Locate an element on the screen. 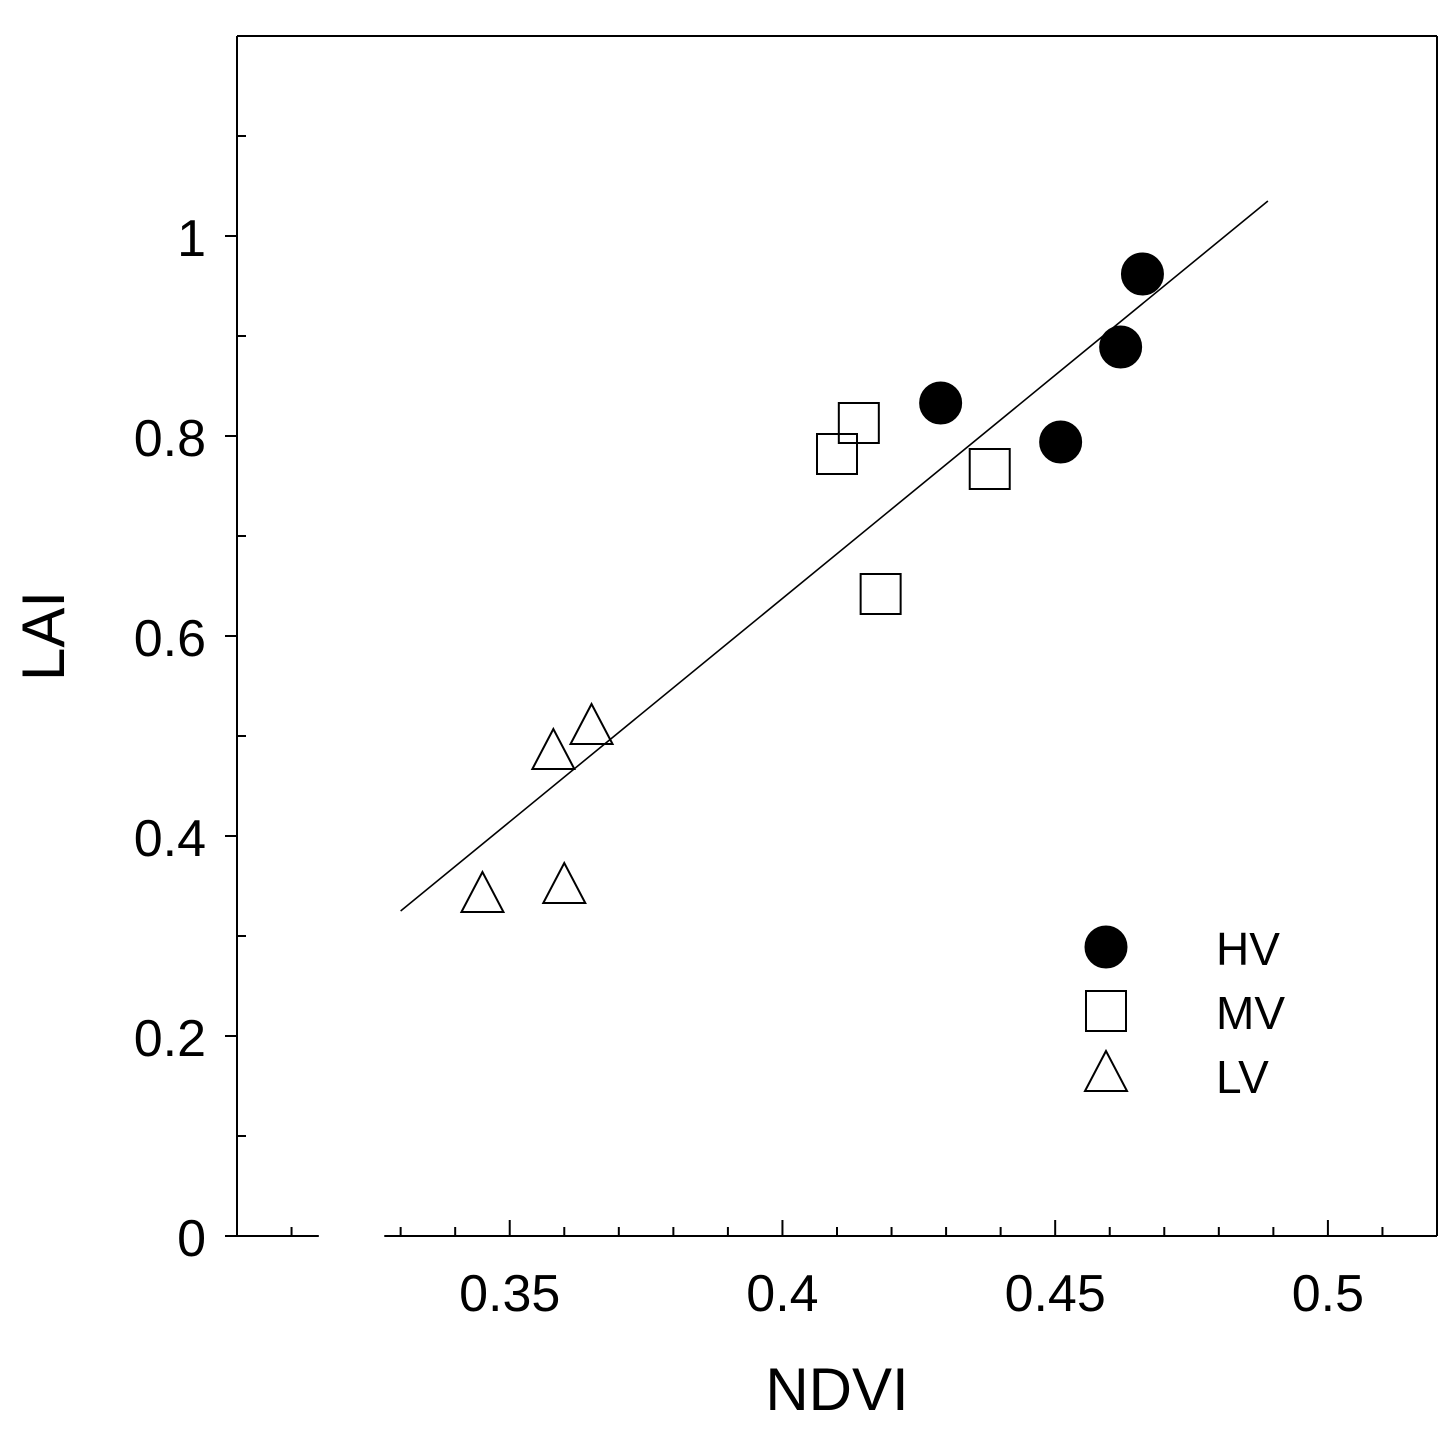 This screenshot has width=1455, height=1437. legend-label-mv: MV is located at coordinates (1250, 1013).